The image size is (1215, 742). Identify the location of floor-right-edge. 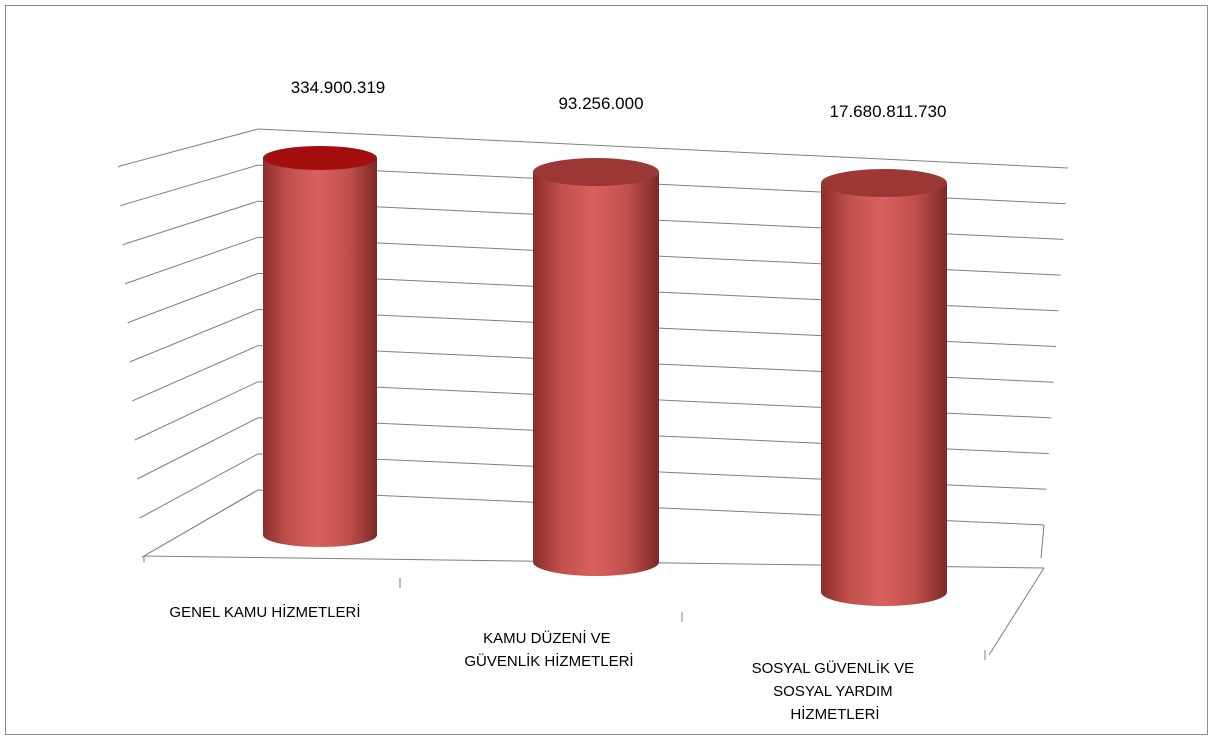
(1016, 611).